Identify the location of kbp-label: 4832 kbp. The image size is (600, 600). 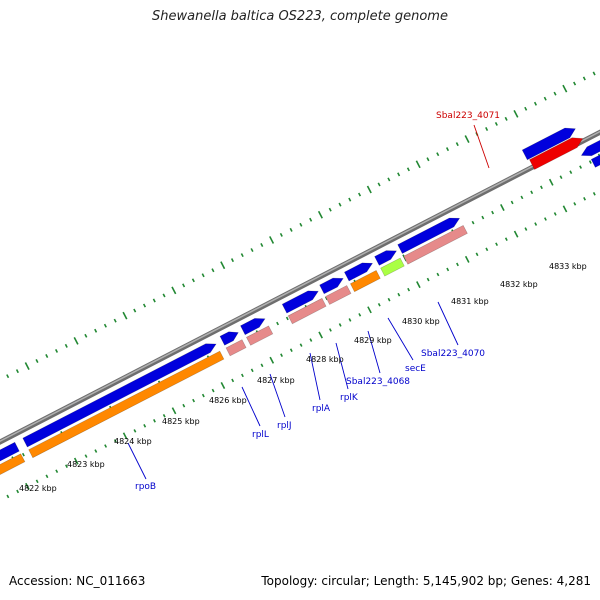
(519, 284).